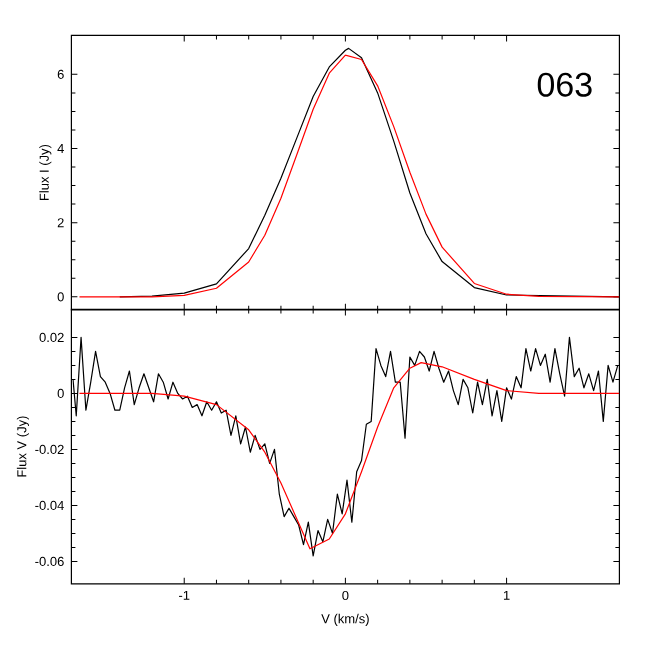  What do you see at coordinates (564, 84) in the screenshot?
I see `annotation: 063` at bounding box center [564, 84].